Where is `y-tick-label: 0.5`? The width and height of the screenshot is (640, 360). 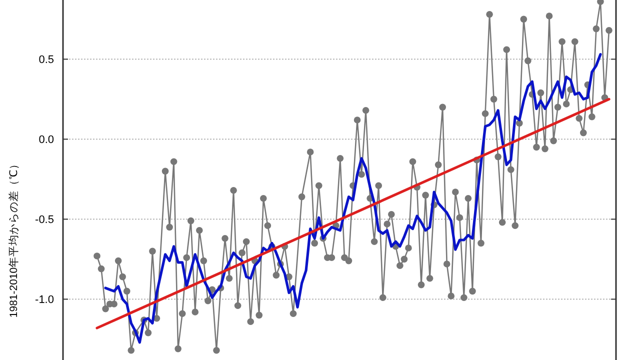
y-tick-label: 0.5 is located at coordinates (46, 60).